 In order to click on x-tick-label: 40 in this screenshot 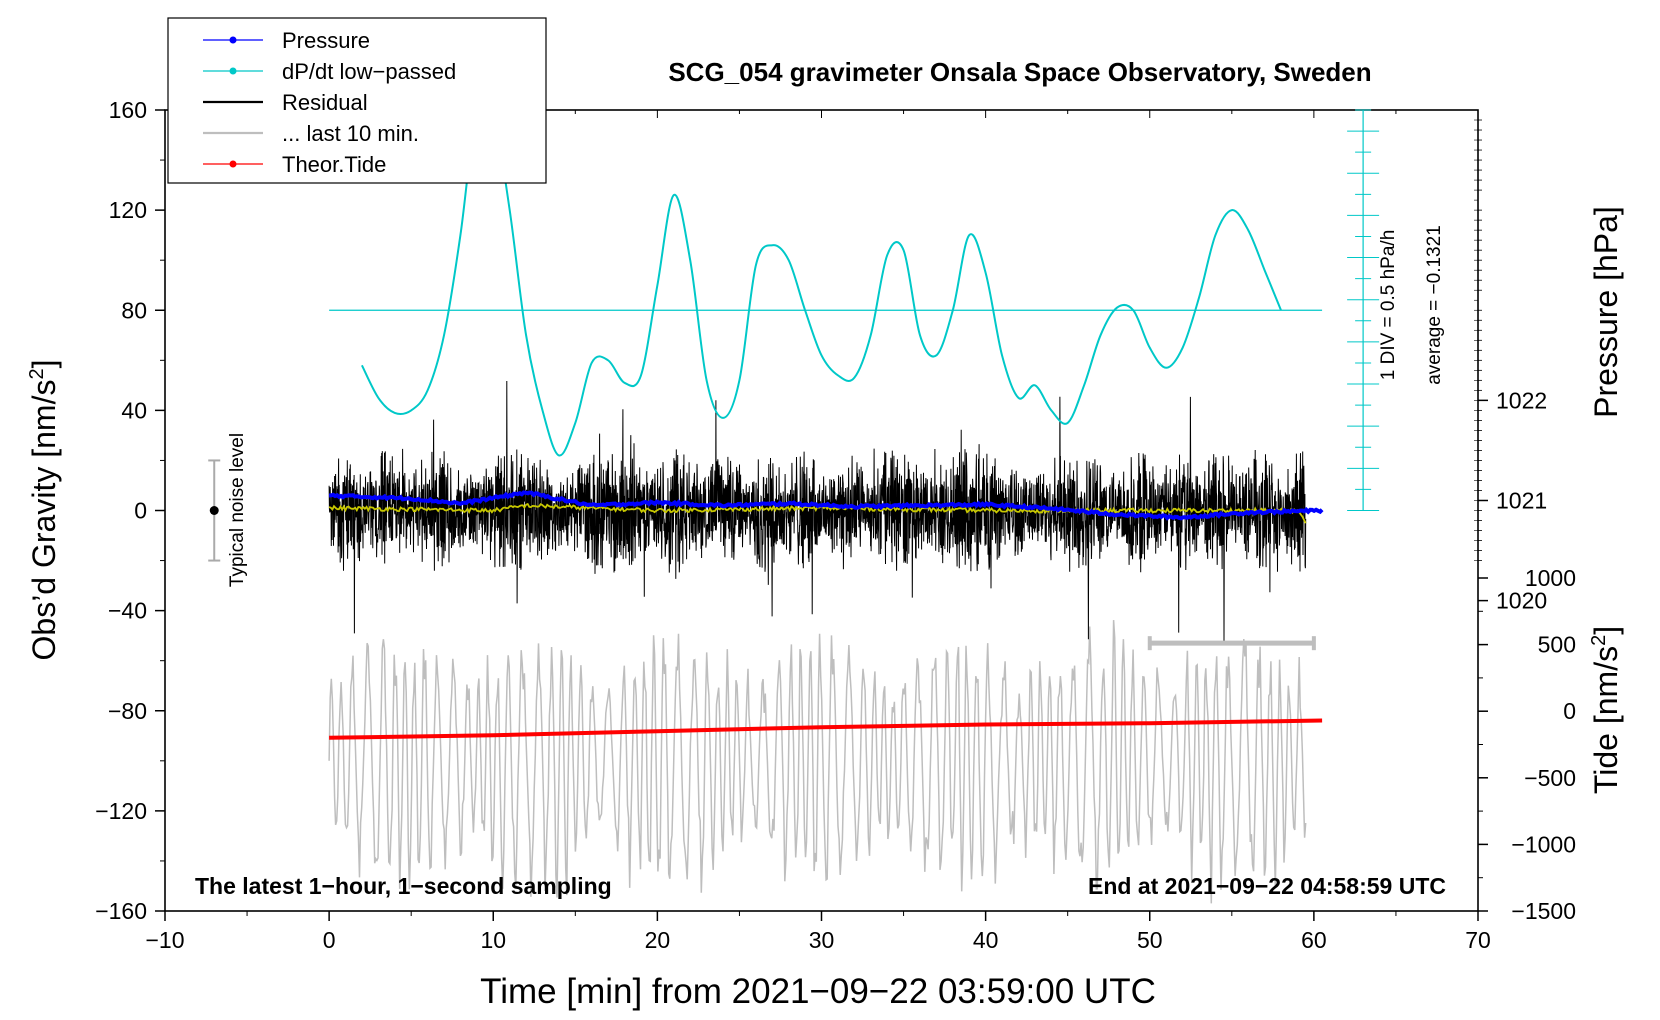, I will do `click(986, 940)`.